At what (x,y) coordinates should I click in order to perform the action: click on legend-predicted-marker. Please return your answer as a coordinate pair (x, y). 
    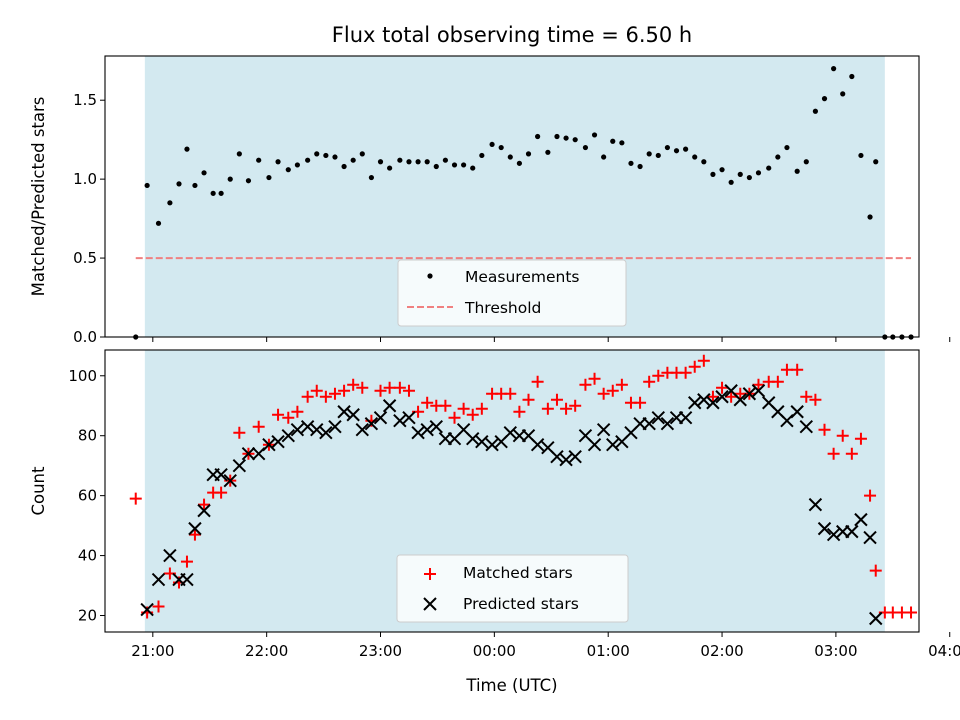
    Looking at the image, I should click on (430, 604).